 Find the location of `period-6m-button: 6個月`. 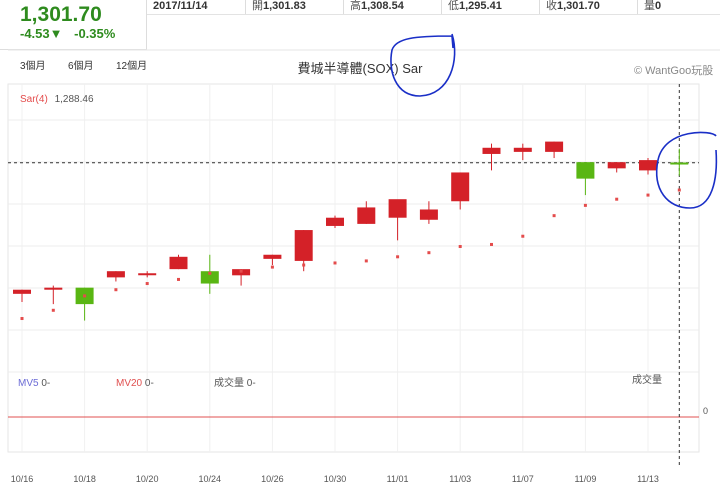

period-6m-button: 6個月 is located at coordinates (81, 66).